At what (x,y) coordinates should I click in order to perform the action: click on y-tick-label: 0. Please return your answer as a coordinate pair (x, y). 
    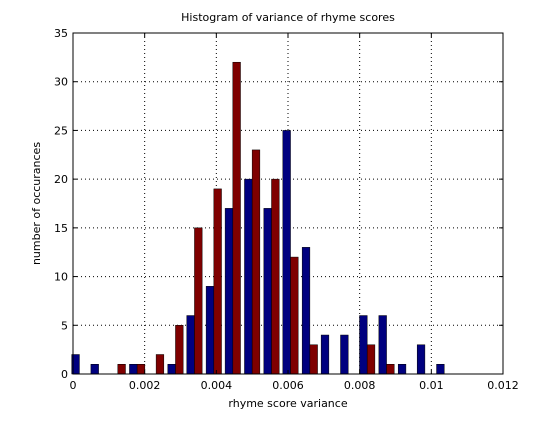
    Looking at the image, I should click on (64, 374).